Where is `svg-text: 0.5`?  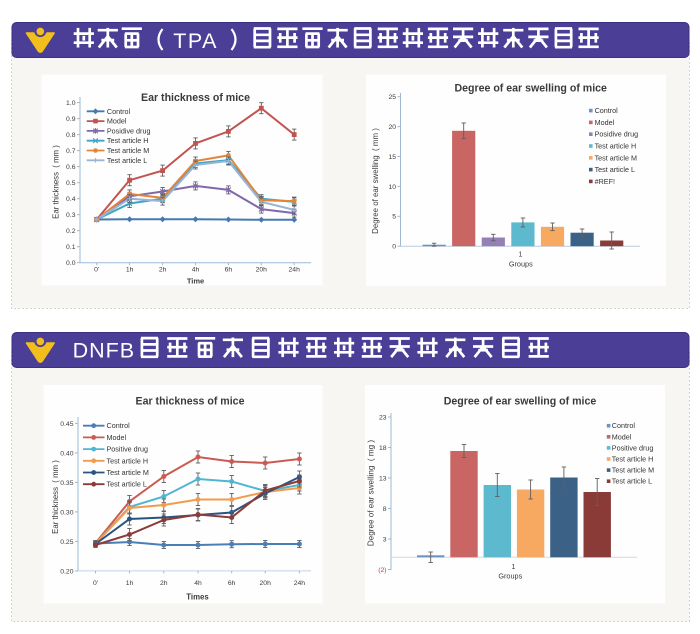
svg-text: 0.5 is located at coordinates (71, 183).